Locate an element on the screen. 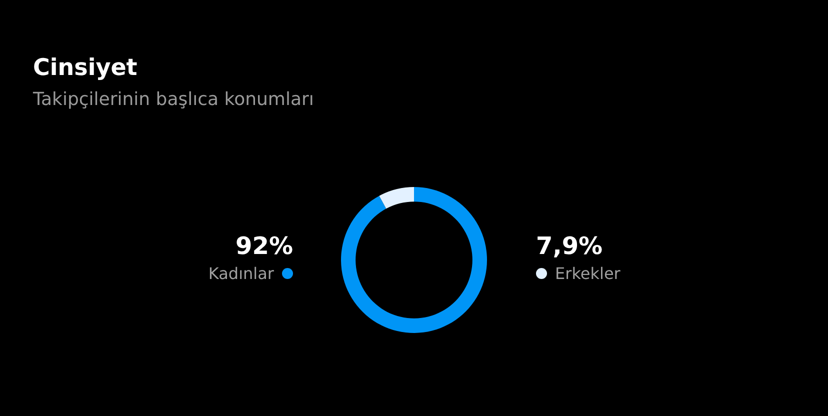 The width and height of the screenshot is (828, 416). data-label: 92% is located at coordinates (263, 246).